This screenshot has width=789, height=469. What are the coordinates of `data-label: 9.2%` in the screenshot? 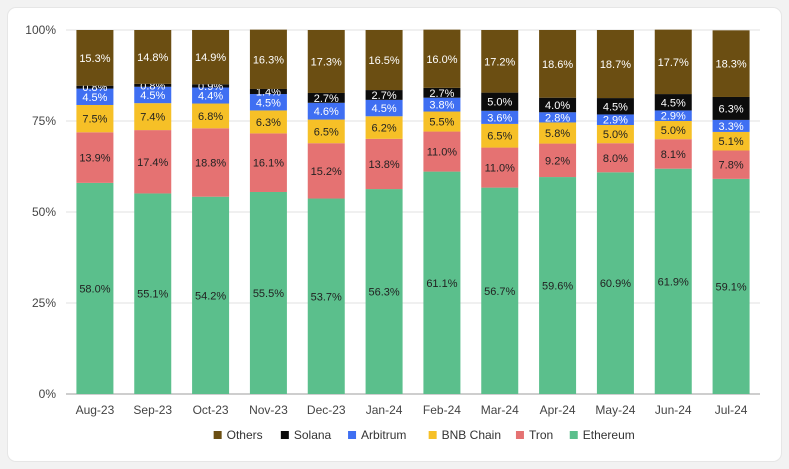 It's located at (557, 161).